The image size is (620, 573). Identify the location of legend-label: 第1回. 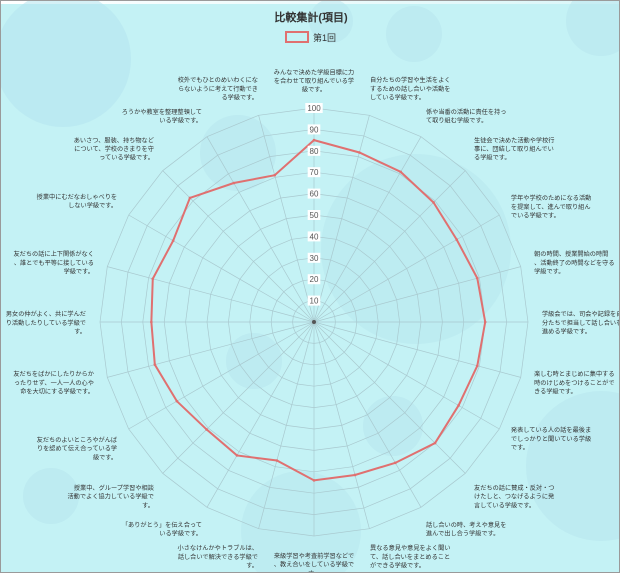
(324, 37).